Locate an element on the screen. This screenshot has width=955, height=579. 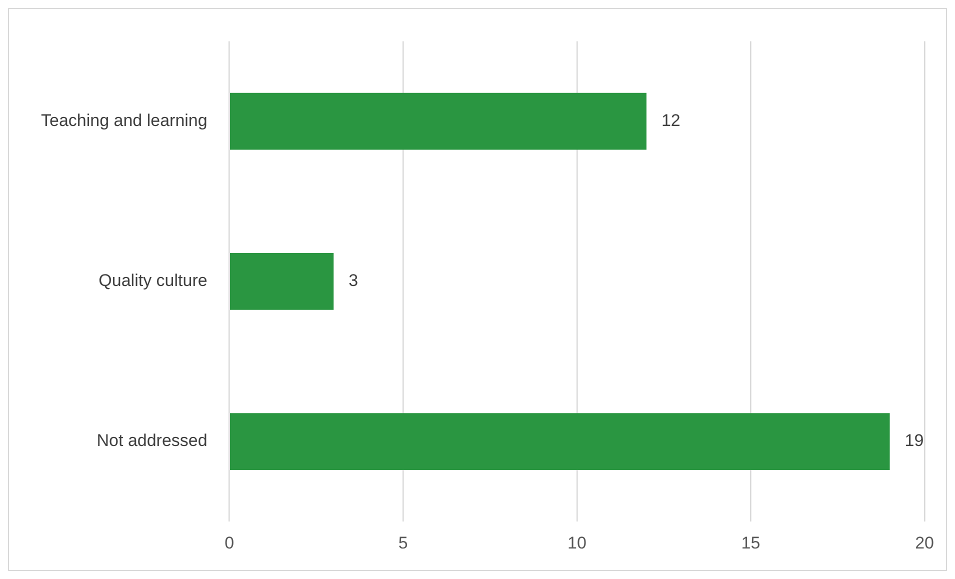
data-label: 19 is located at coordinates (914, 440).